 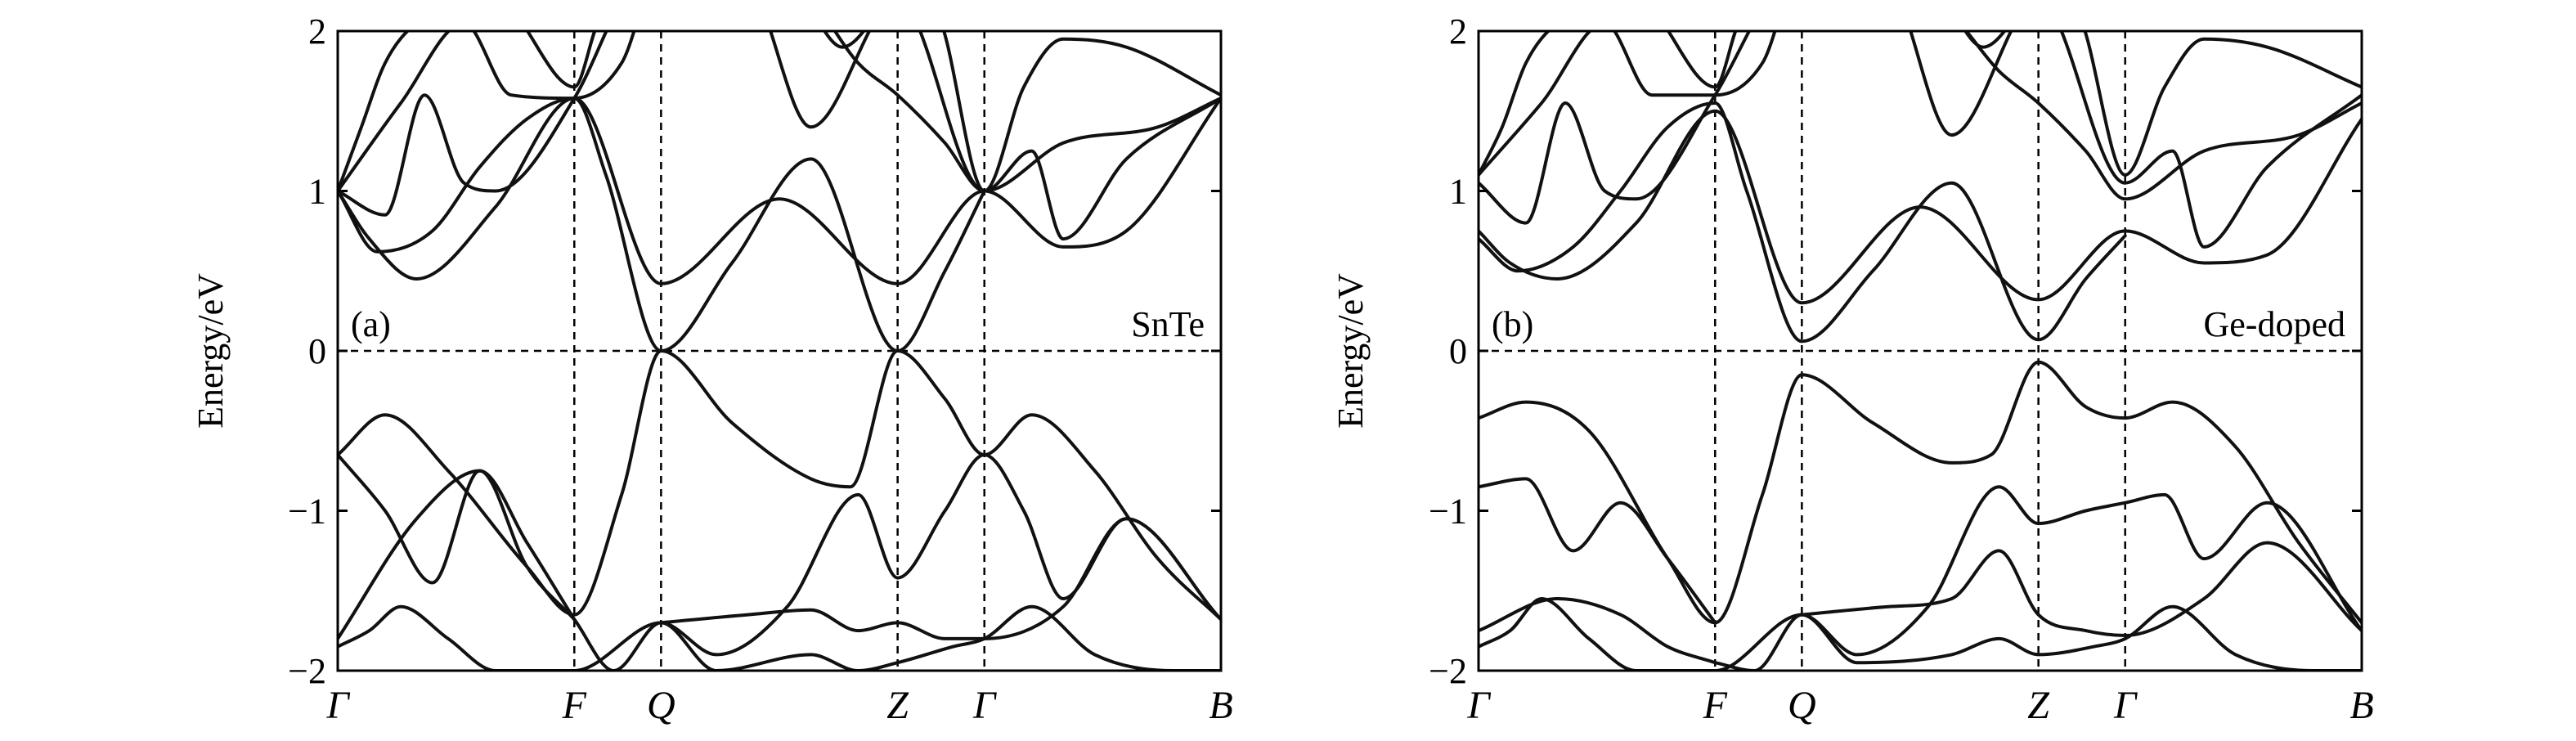 I want to click on band-line-band-c2, so click(x=1803, y=222).